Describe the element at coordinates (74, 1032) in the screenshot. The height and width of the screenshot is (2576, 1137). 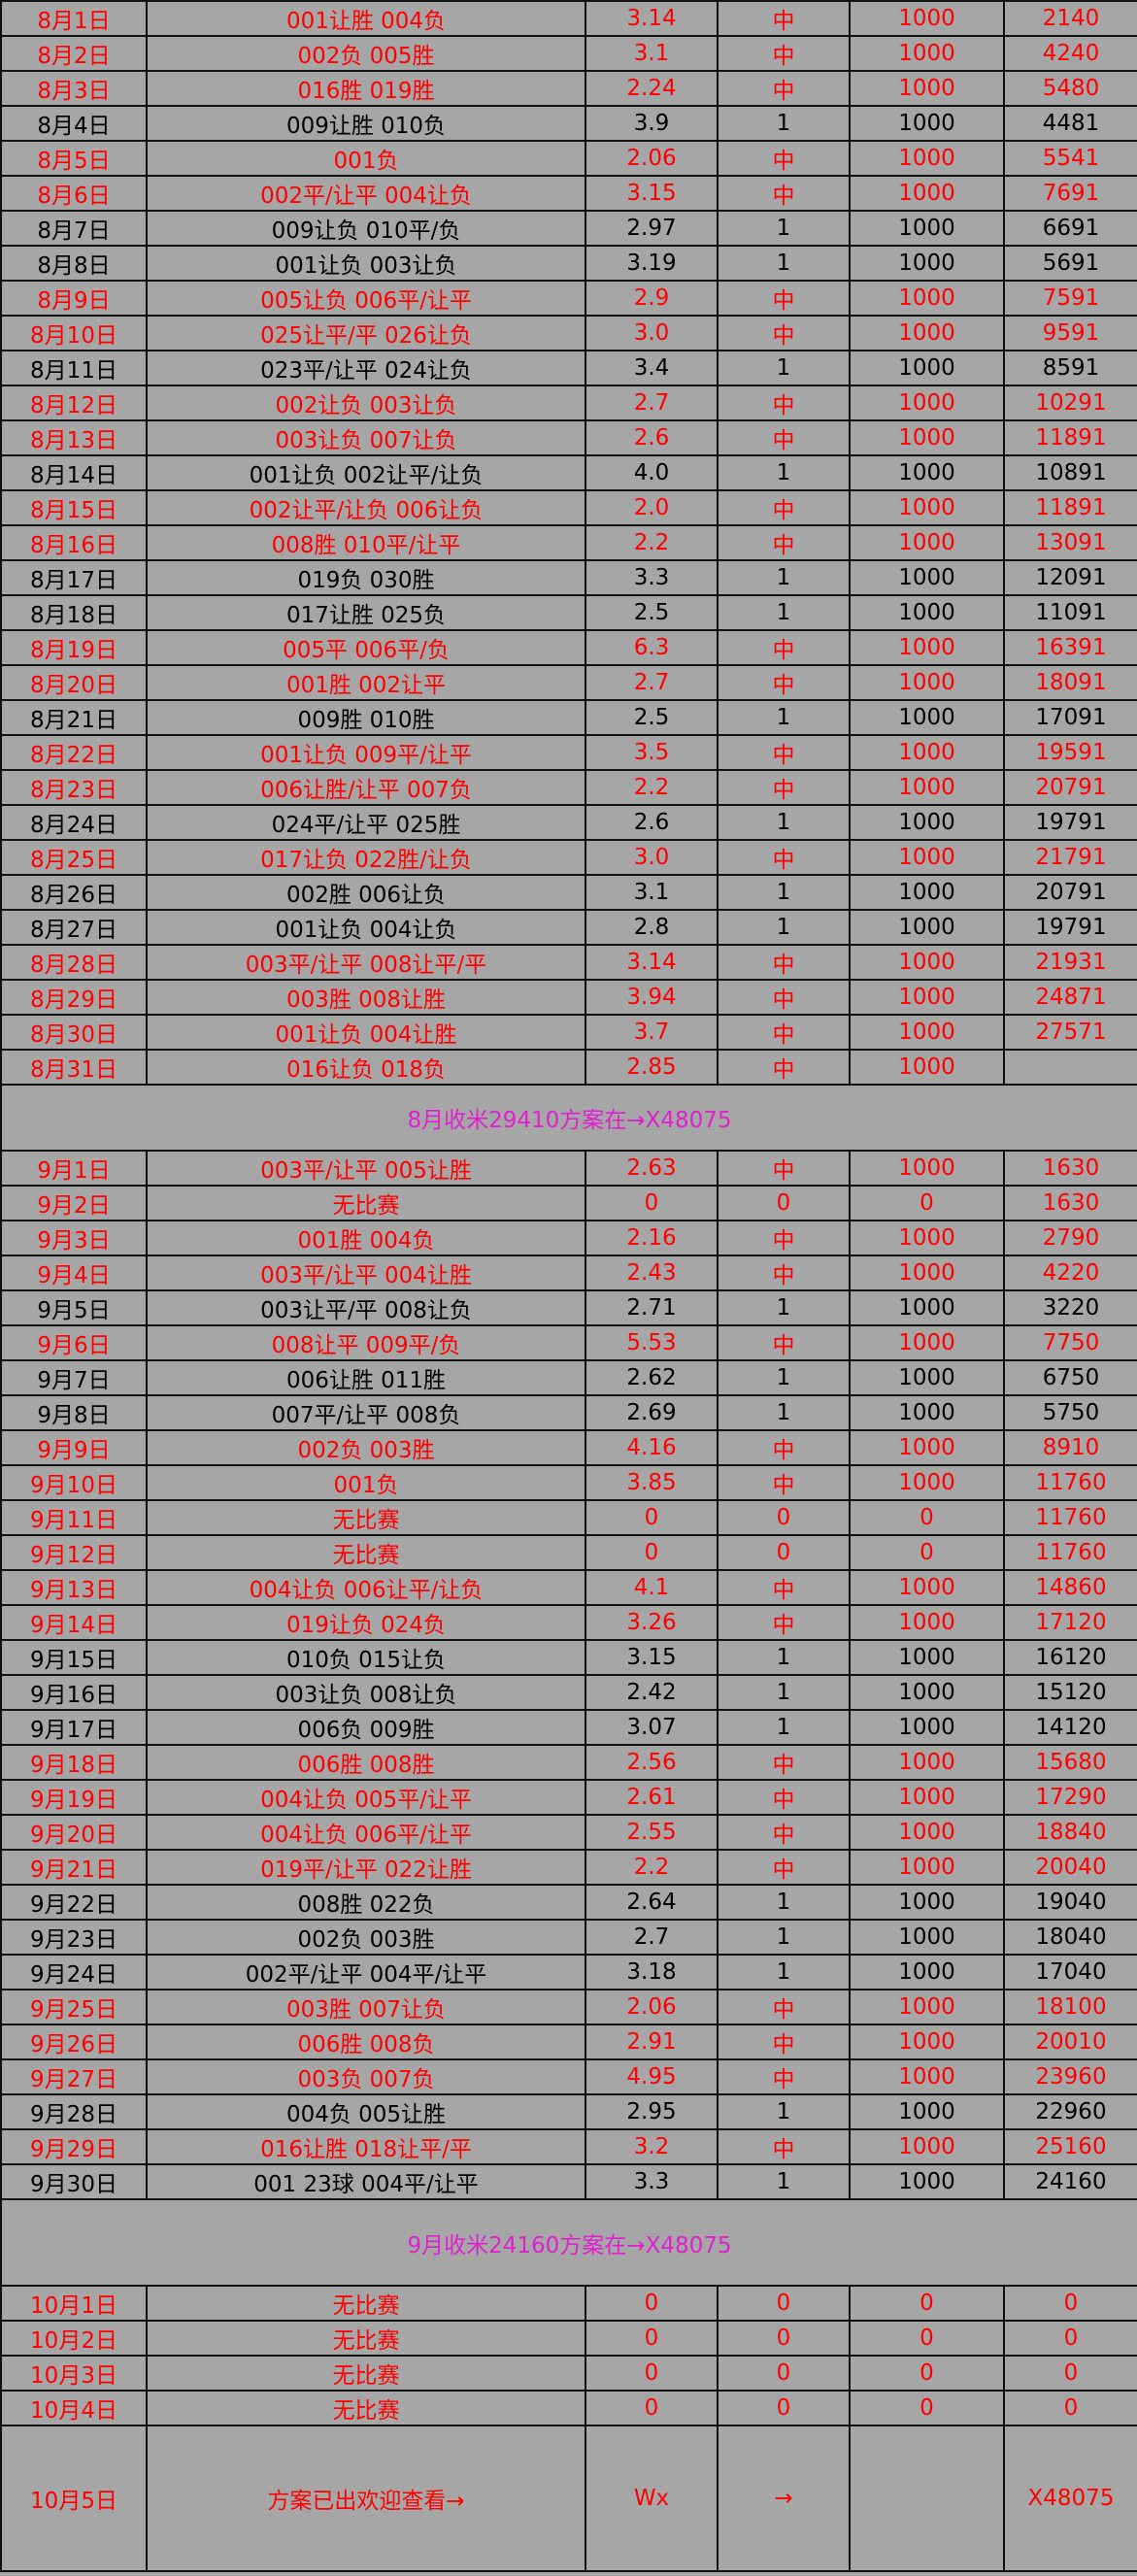
I see `date-cell: 8月30日` at that location.